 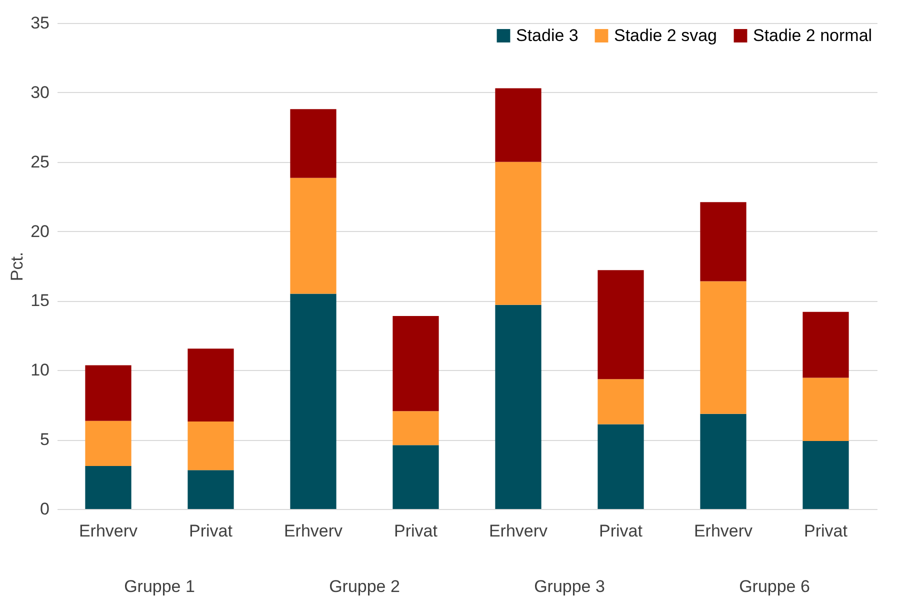 I want to click on y-axis-title: Pct., so click(x=17, y=267).